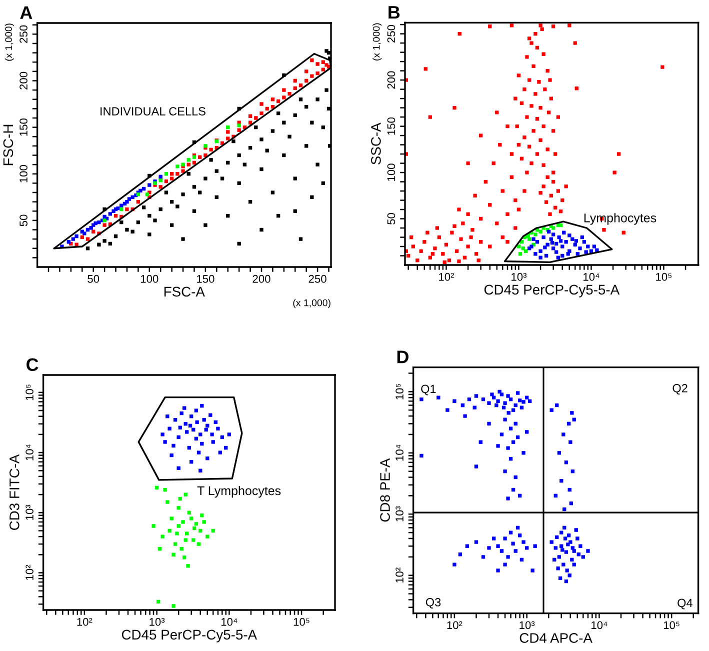  Describe the element at coordinates (153, 111) in the screenshot. I see `annotation: INDIVIDUAL CELLS` at that location.